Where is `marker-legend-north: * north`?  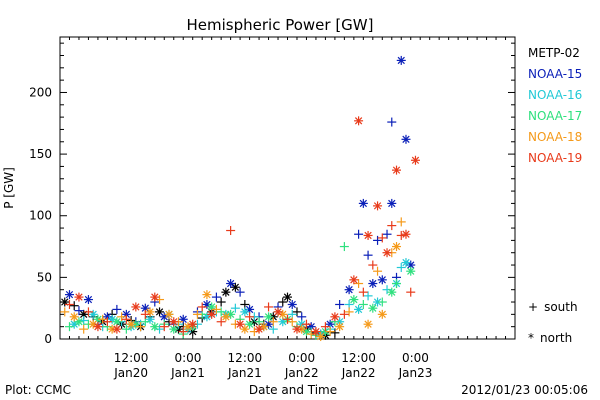 marker-legend-north: * north is located at coordinates (550, 338).